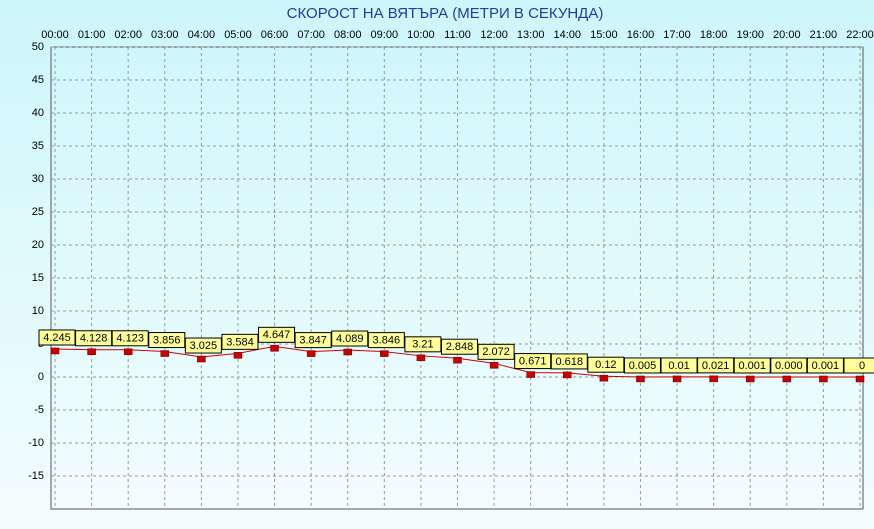  I want to click on data-label: 3.584, so click(240, 342).